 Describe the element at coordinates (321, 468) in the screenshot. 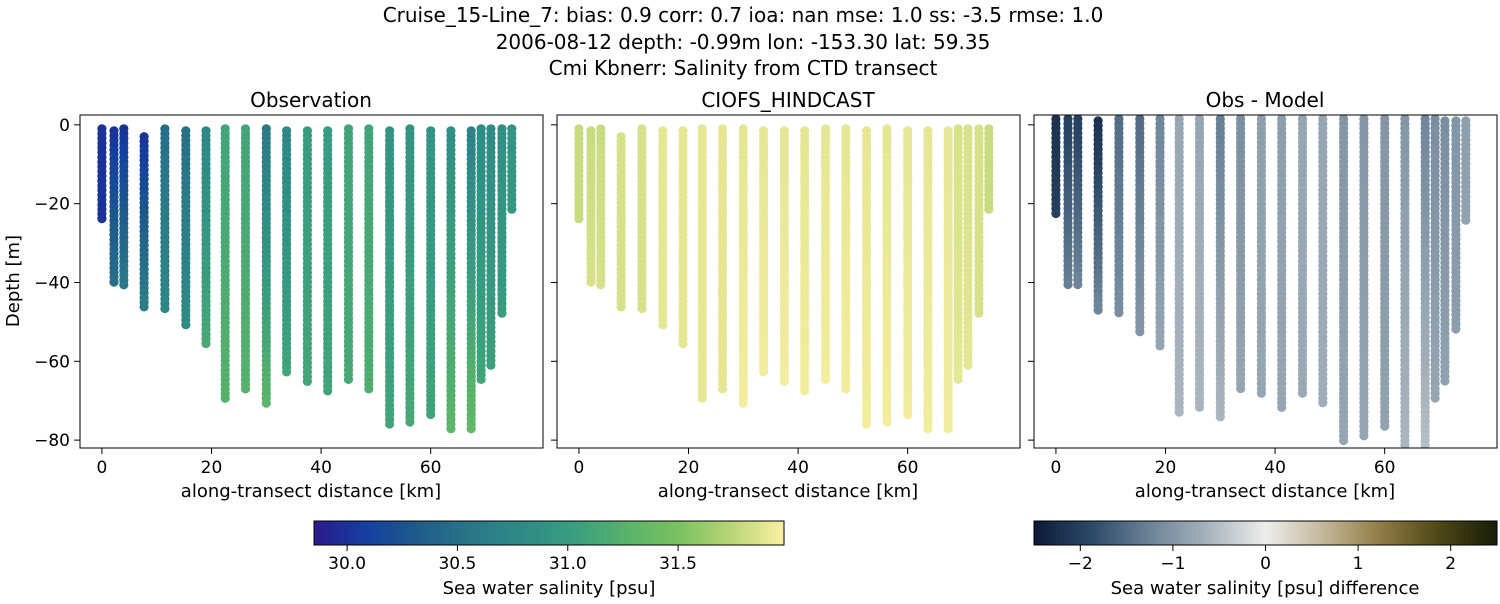

I see `x-tick-label: 40` at that location.